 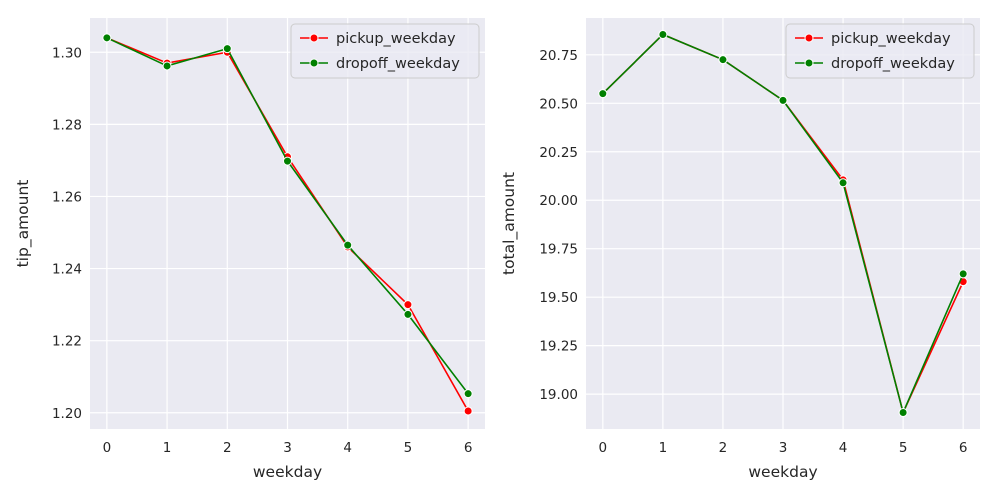 What do you see at coordinates (558, 347) in the screenshot?
I see `y-tick-label: 19.25` at bounding box center [558, 347].